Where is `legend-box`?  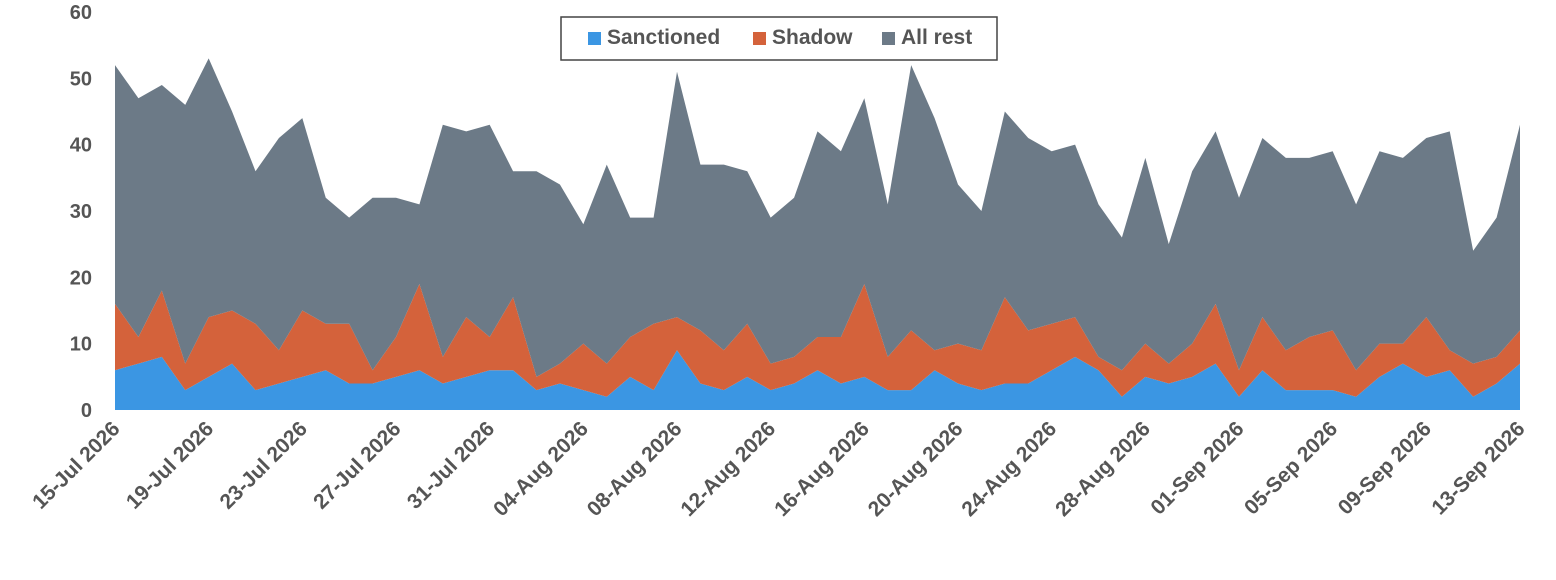
legend-box is located at coordinates (779, 38).